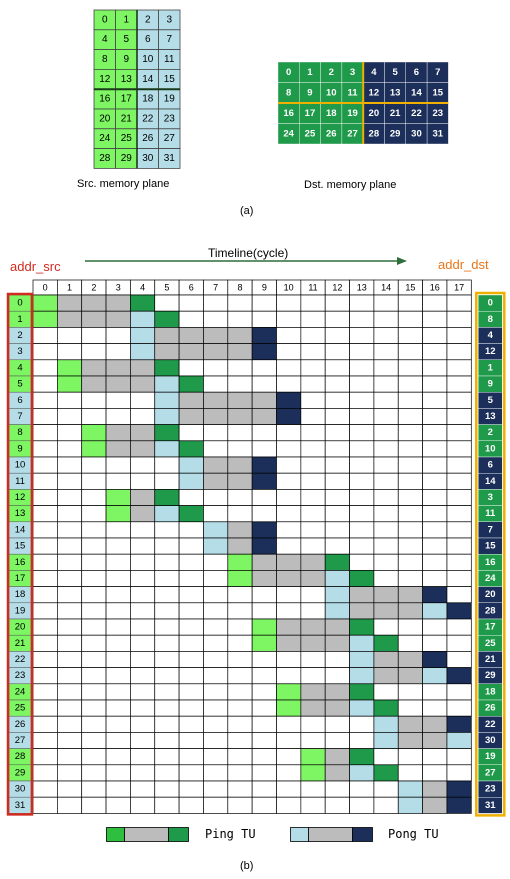  I want to click on dst-cell-label: 6, so click(416, 72).